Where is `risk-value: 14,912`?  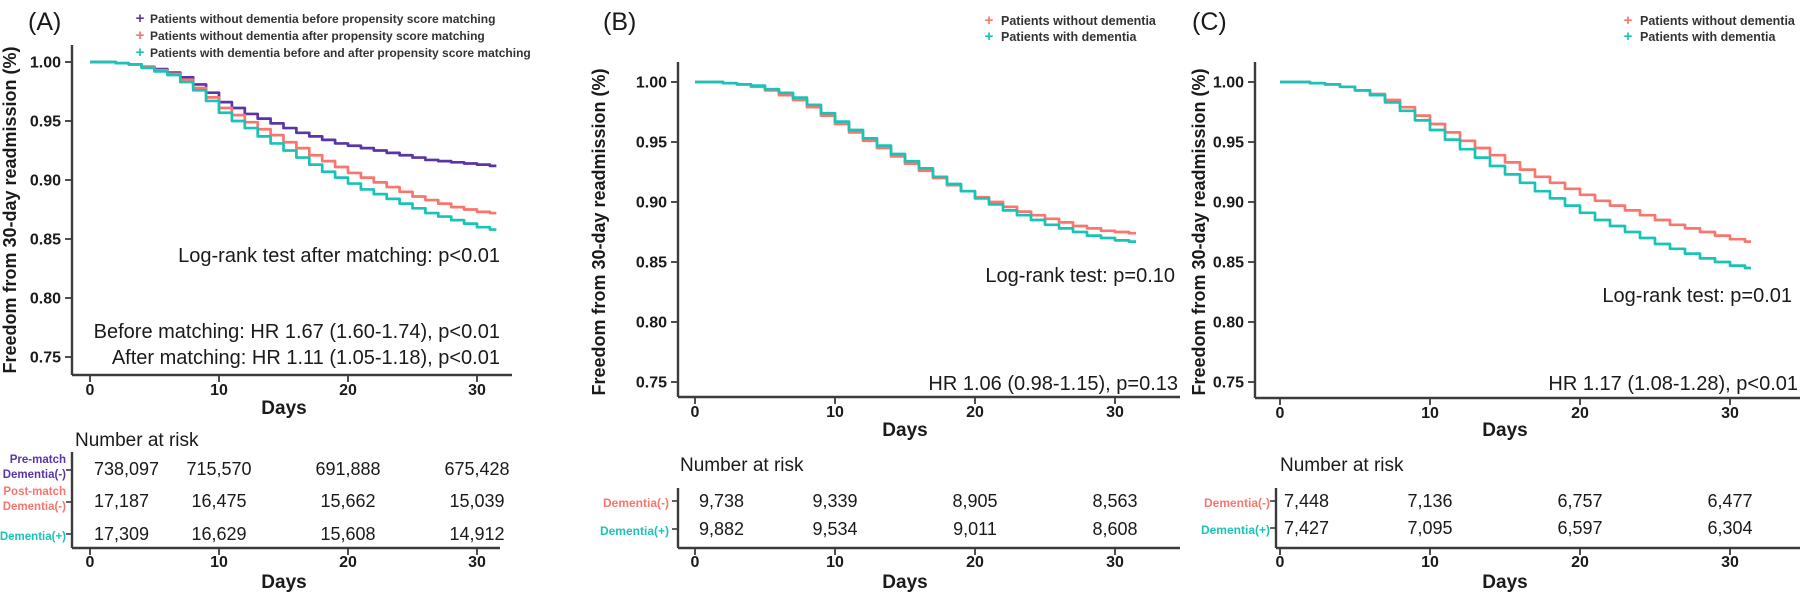 risk-value: 14,912 is located at coordinates (476, 534).